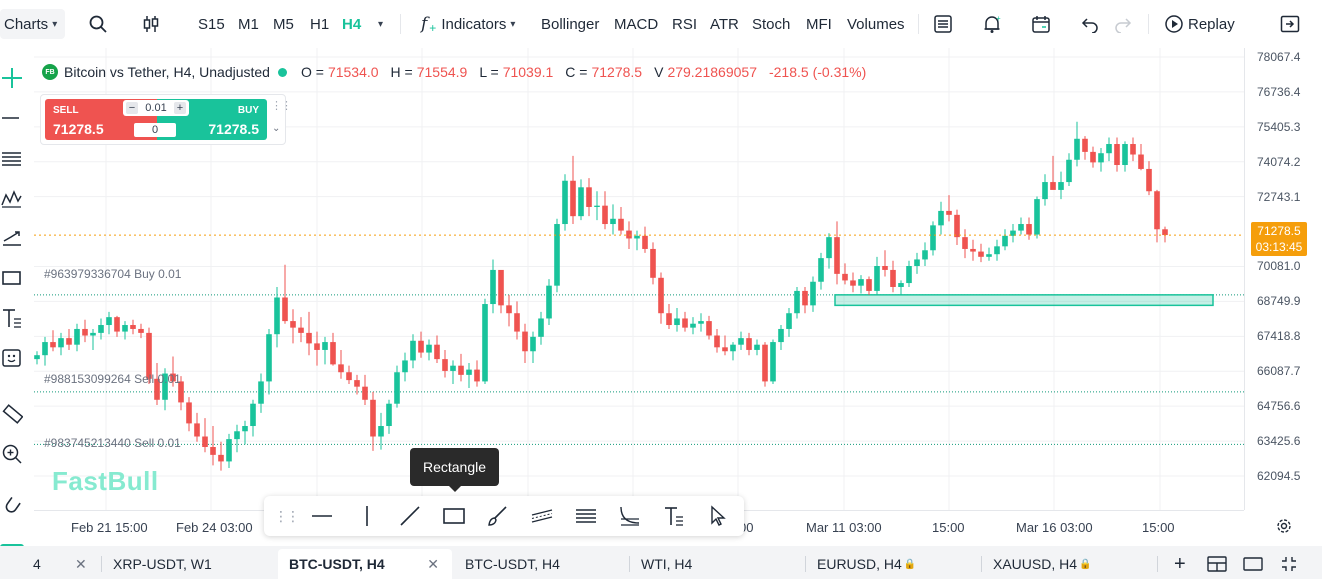 This screenshot has width=1322, height=579. I want to click on tab-btc-usdt: BTC-USDT, H4, so click(512, 564).